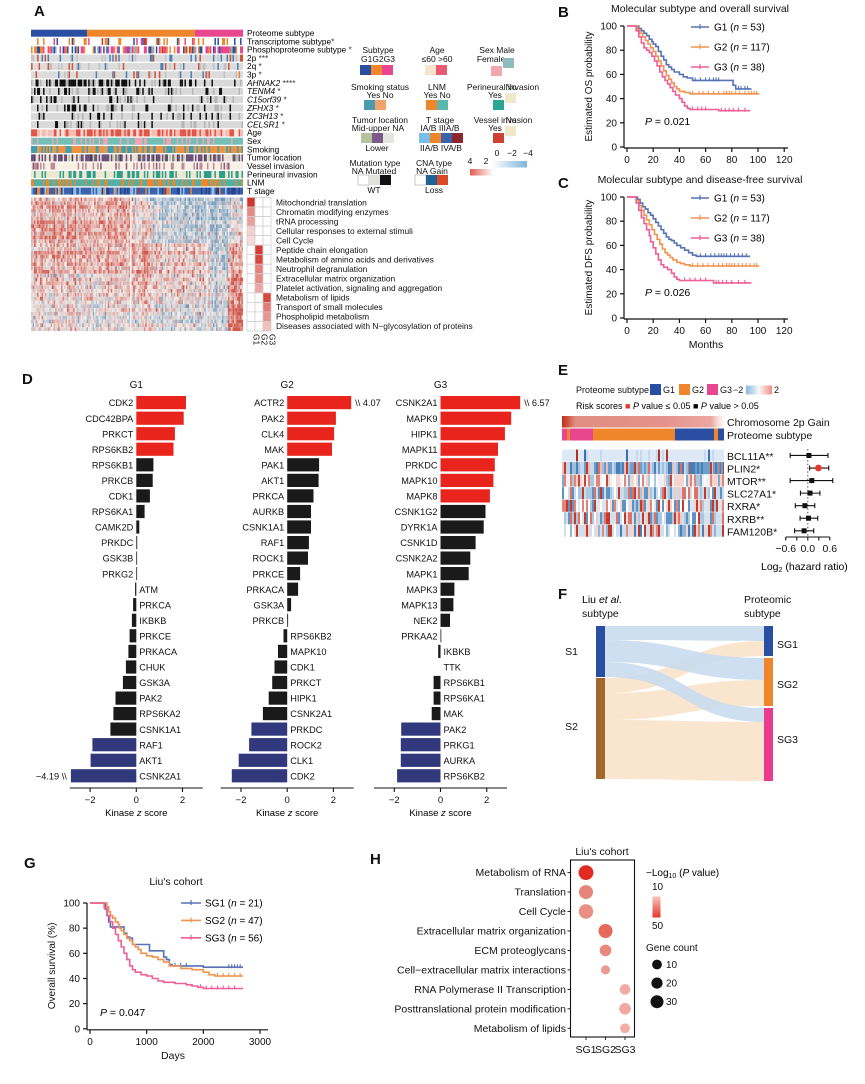 The height and width of the screenshot is (1084, 865). I want to click on svg-text: MAK, so click(274, 450).